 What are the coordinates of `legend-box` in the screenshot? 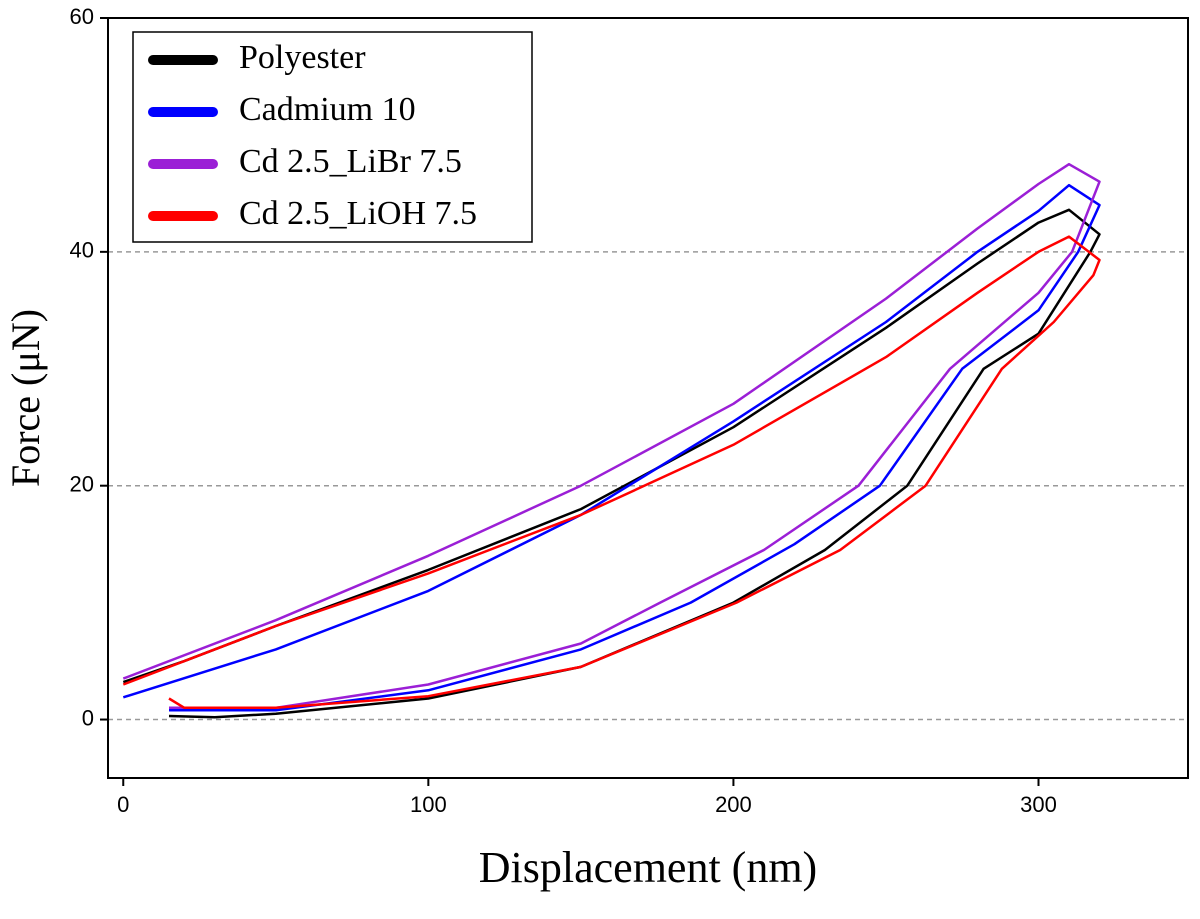 It's located at (332, 137).